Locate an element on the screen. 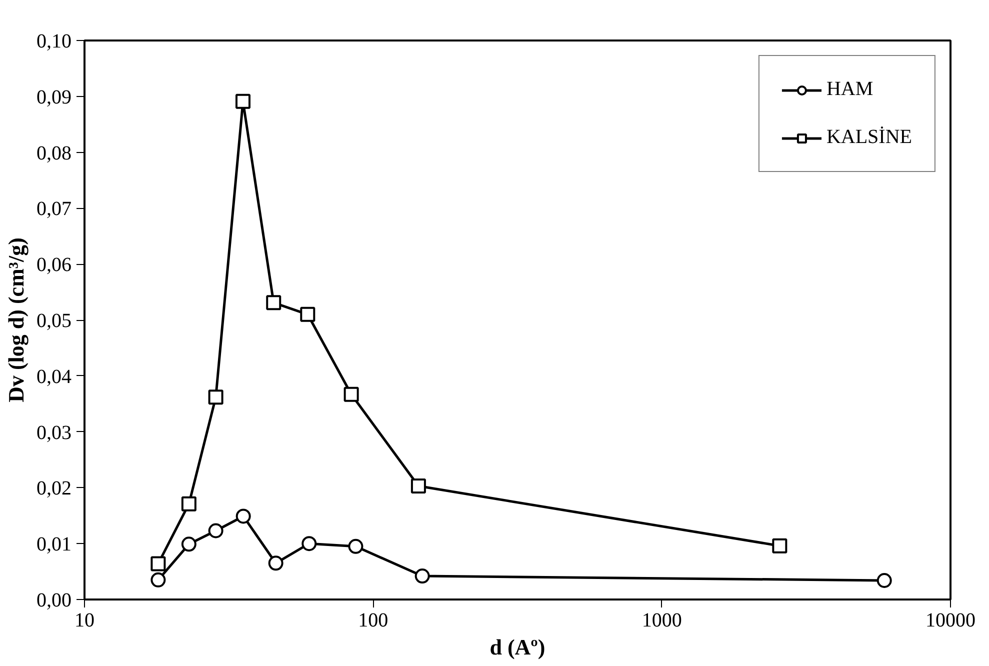 This screenshot has width=989, height=666. legend-label: KALSİNE is located at coordinates (869, 137).